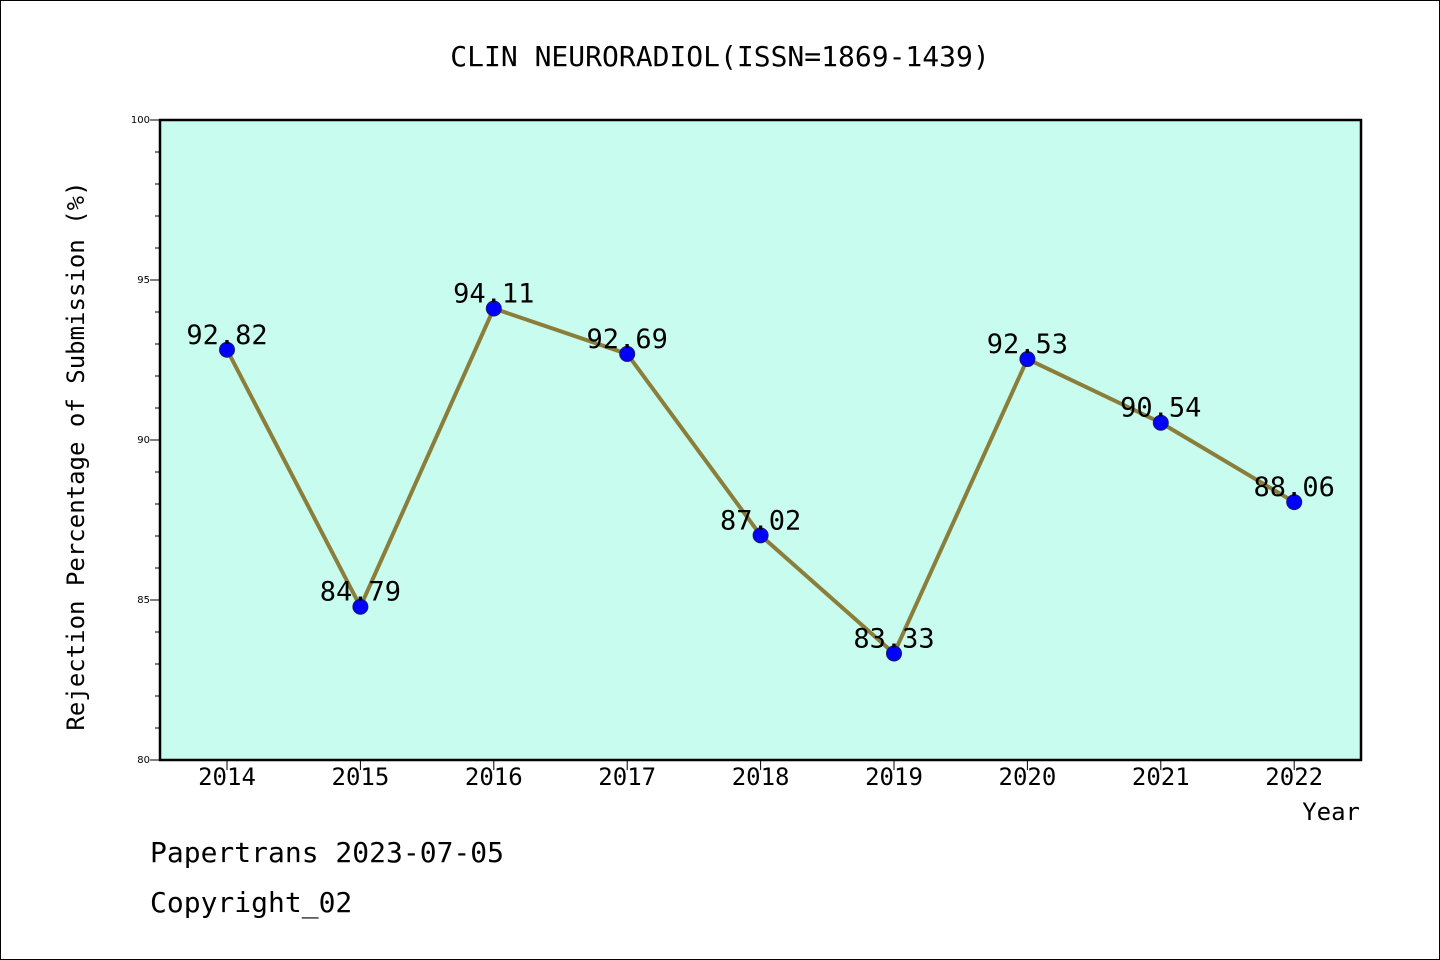  Describe the element at coordinates (143, 760) in the screenshot. I see `y-tick-label: 80` at that location.